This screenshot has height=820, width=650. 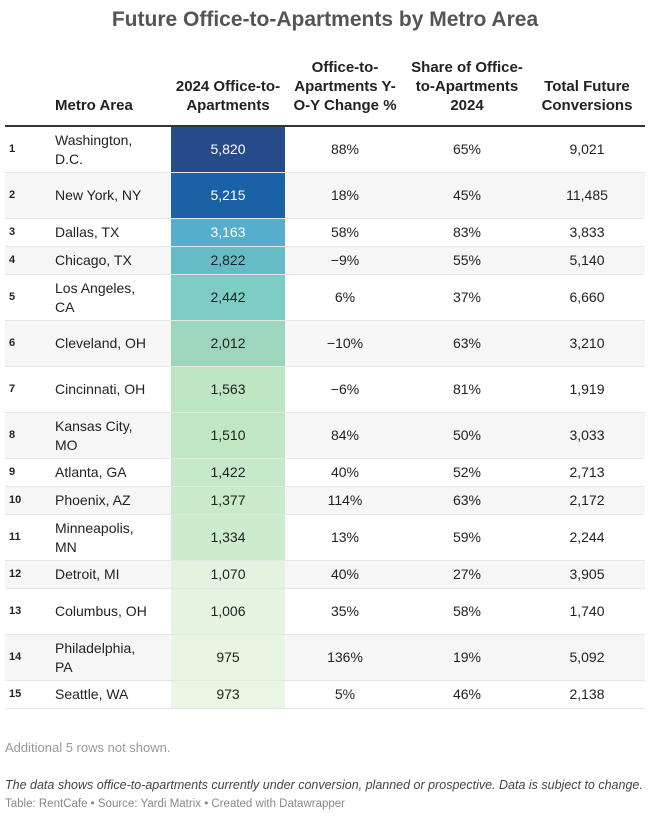 What do you see at coordinates (113, 232) in the screenshot?
I see `metro-cell: Dallas, TX` at bounding box center [113, 232].